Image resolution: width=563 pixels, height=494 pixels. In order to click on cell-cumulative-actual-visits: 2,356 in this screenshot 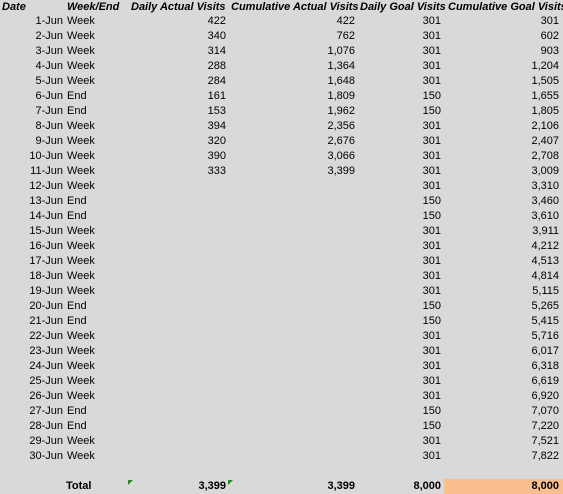, I will do `click(341, 126)`.